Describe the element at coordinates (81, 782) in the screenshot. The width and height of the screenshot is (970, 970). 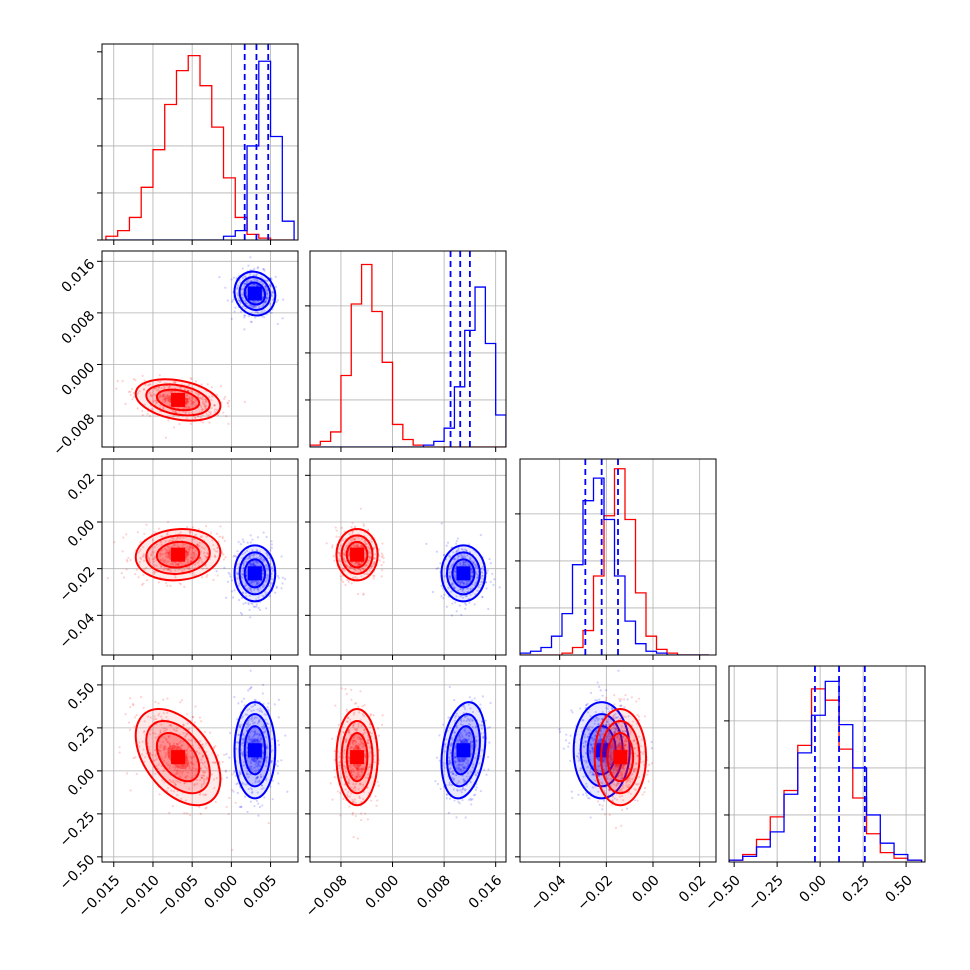
I see `y-tick-label: 0.00` at that location.